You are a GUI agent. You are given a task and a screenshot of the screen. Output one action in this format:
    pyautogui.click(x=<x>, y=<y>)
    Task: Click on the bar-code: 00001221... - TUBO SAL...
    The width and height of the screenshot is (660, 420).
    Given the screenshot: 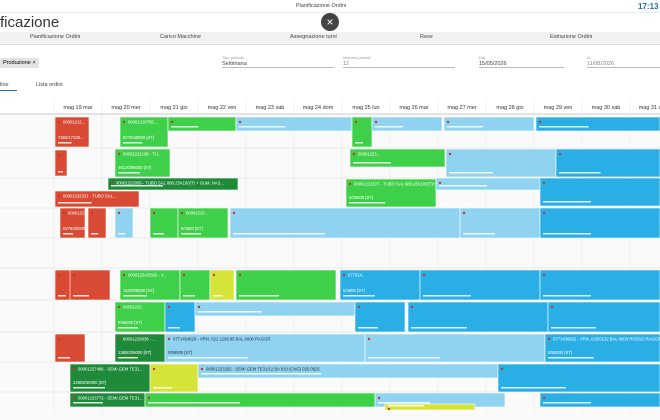 What is the action you would take?
    pyautogui.click(x=93, y=213)
    